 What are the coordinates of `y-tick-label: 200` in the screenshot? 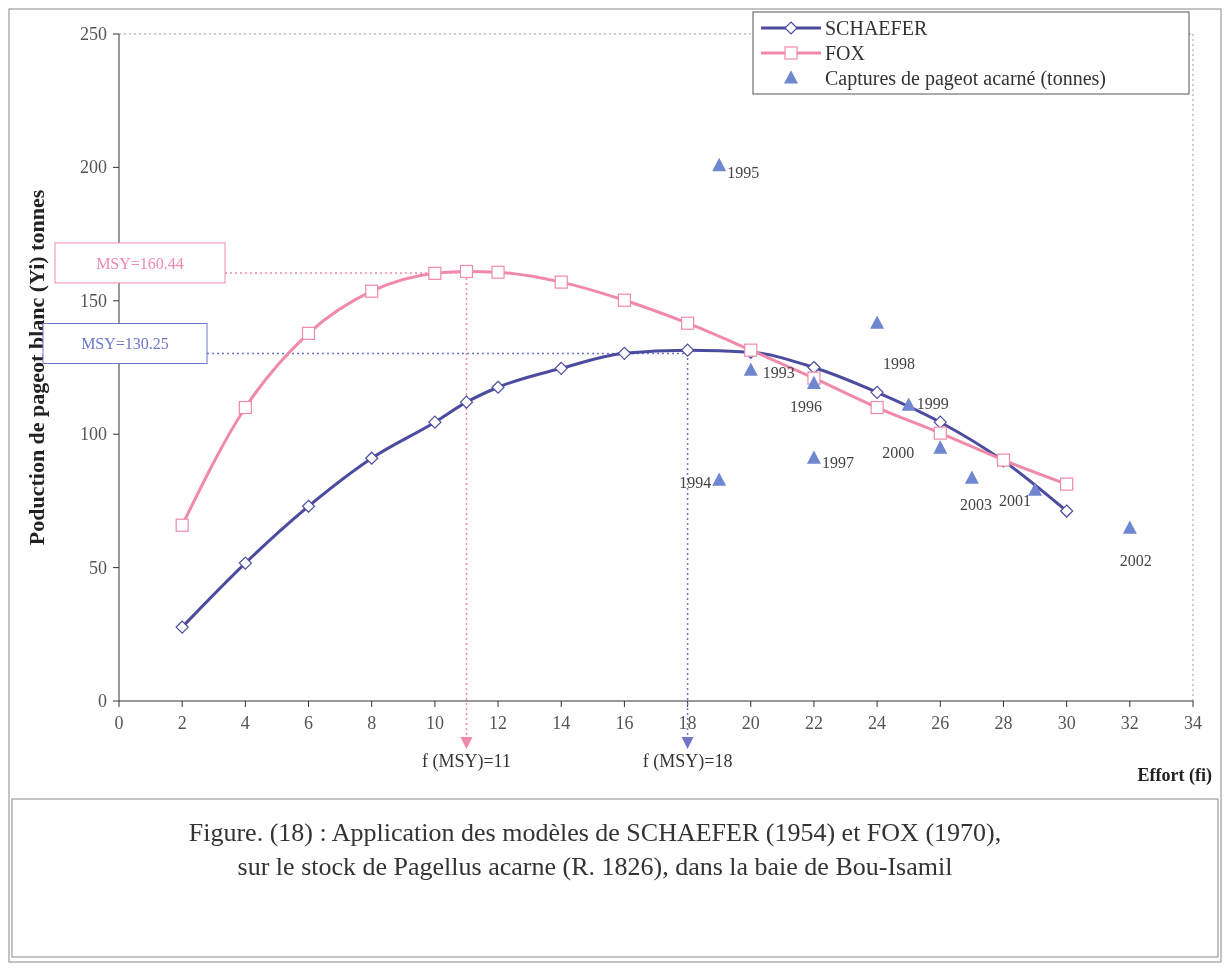 It's located at (93, 167).